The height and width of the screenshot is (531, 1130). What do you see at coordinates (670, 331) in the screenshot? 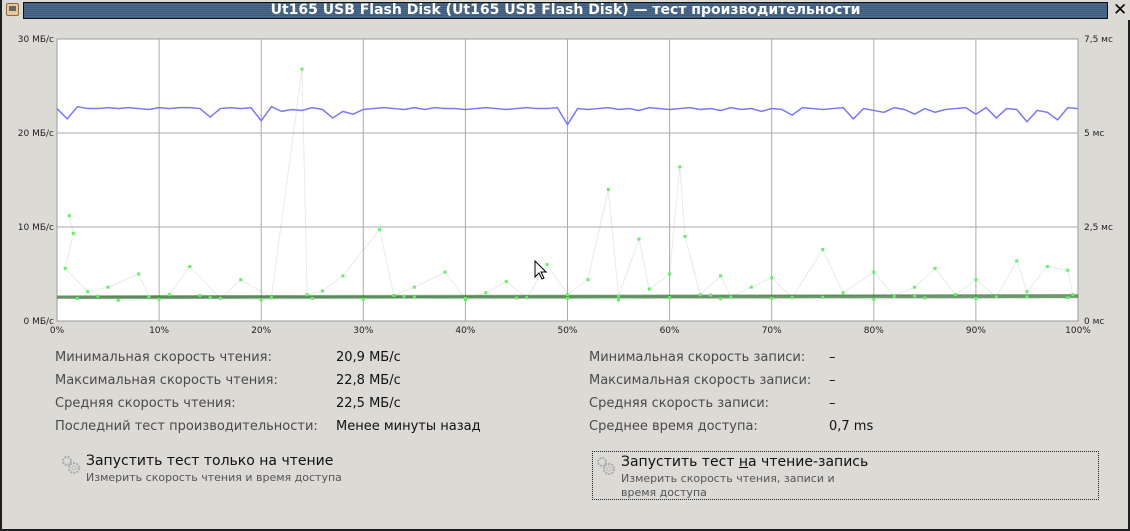
I see `x-tick-label: 60%` at bounding box center [670, 331].